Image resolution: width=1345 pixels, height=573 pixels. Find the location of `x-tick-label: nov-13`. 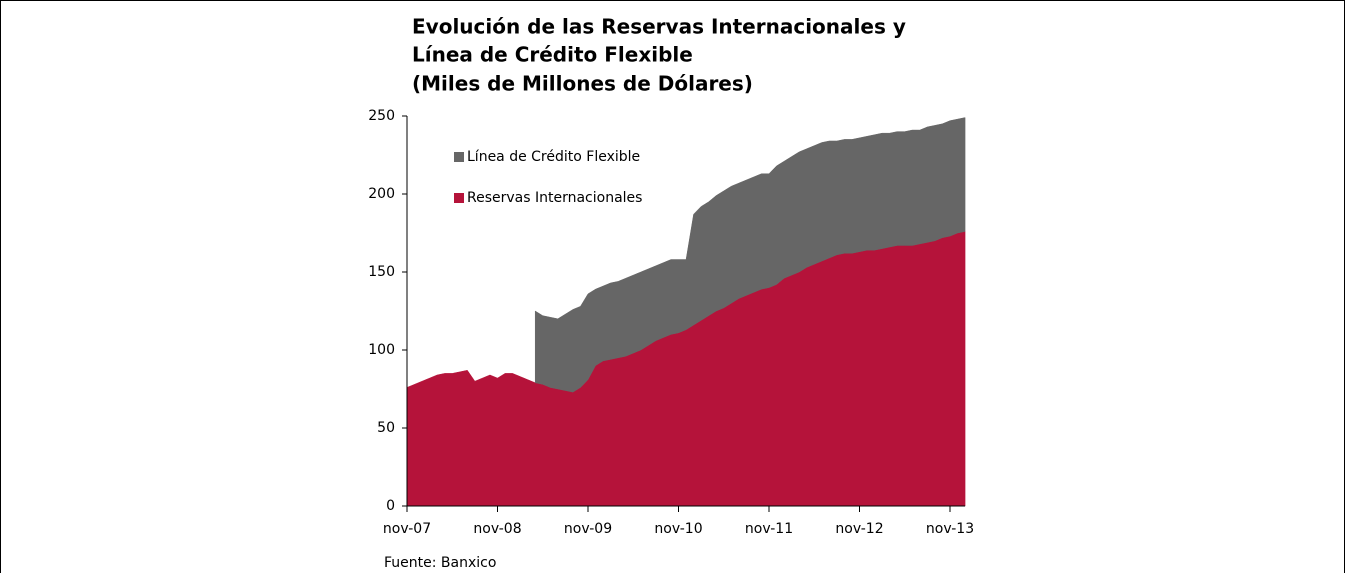

x-tick-label: nov-13 is located at coordinates (950, 529).